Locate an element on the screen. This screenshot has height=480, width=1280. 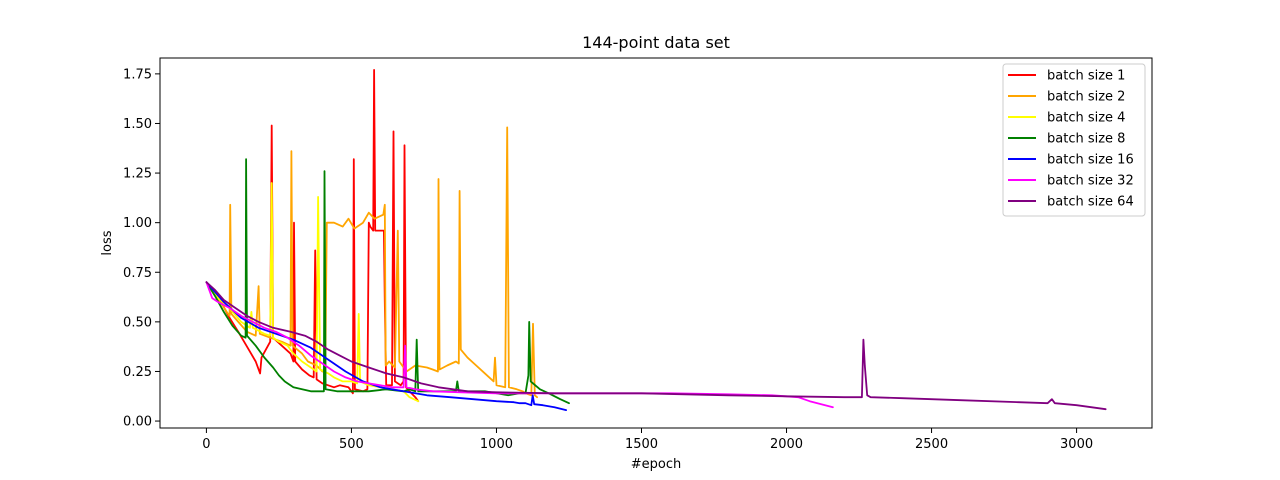
legend-label: batch size 64 is located at coordinates (1090, 202).